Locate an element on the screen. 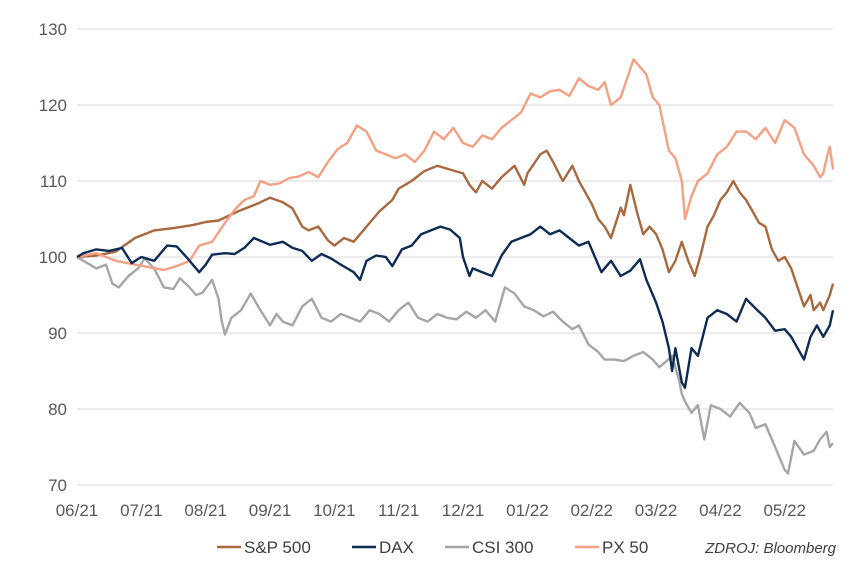  legend-label-s-p-500: S&P 500 is located at coordinates (277, 547).